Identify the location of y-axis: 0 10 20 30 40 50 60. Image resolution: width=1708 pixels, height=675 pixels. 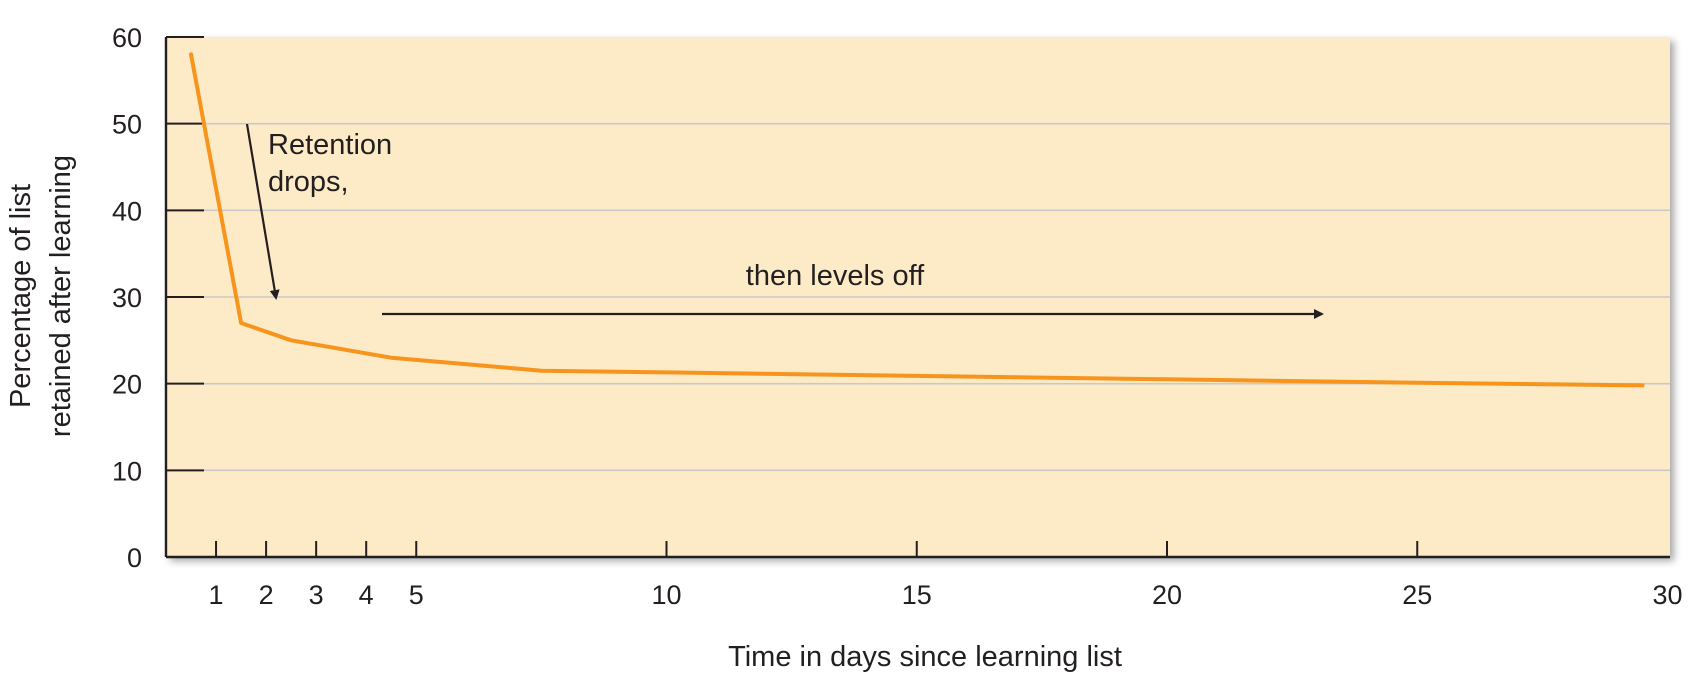
(158, 298).